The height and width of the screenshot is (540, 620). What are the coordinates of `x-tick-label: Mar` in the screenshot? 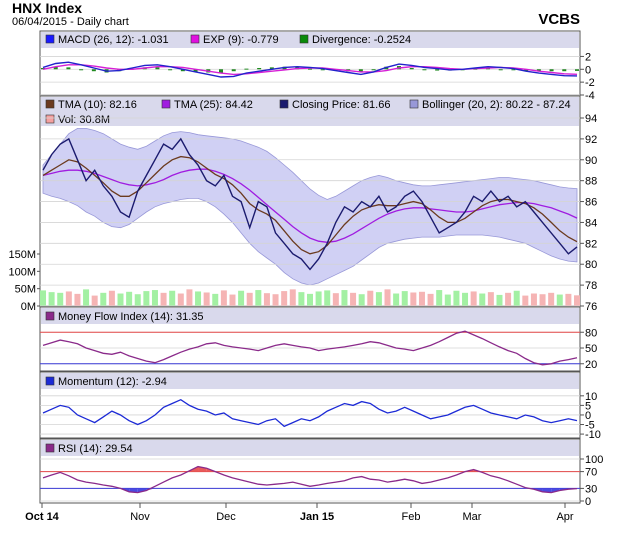 It's located at (472, 517).